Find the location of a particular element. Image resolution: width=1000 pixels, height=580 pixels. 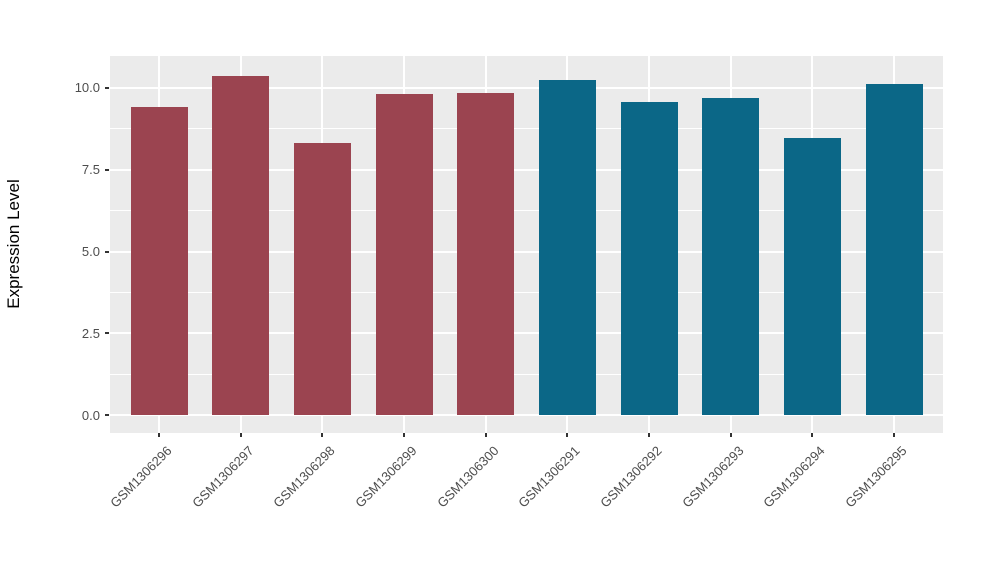

y-tick-label: 5.0 is located at coordinates (90, 251).